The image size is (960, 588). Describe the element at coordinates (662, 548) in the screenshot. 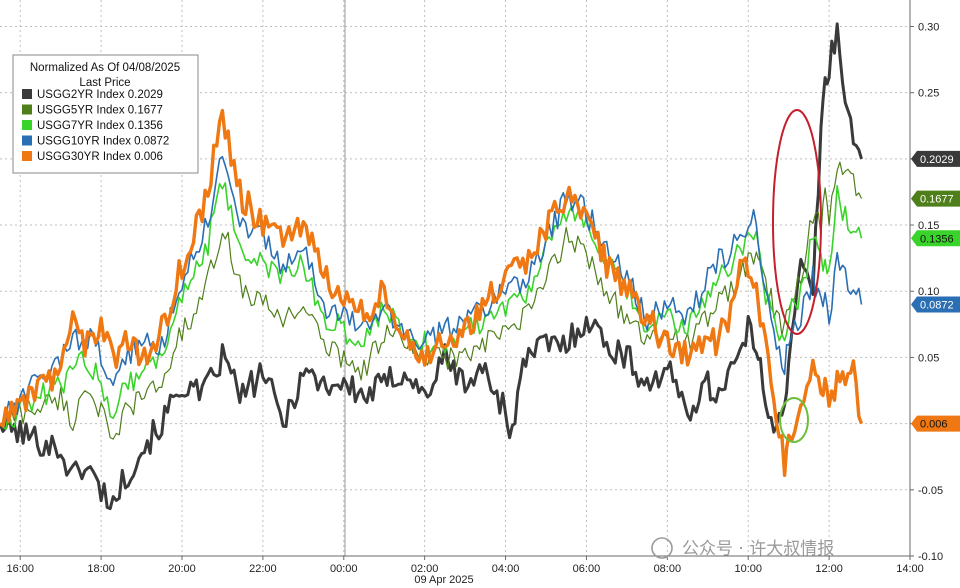

I see `wechat-icon` at that location.